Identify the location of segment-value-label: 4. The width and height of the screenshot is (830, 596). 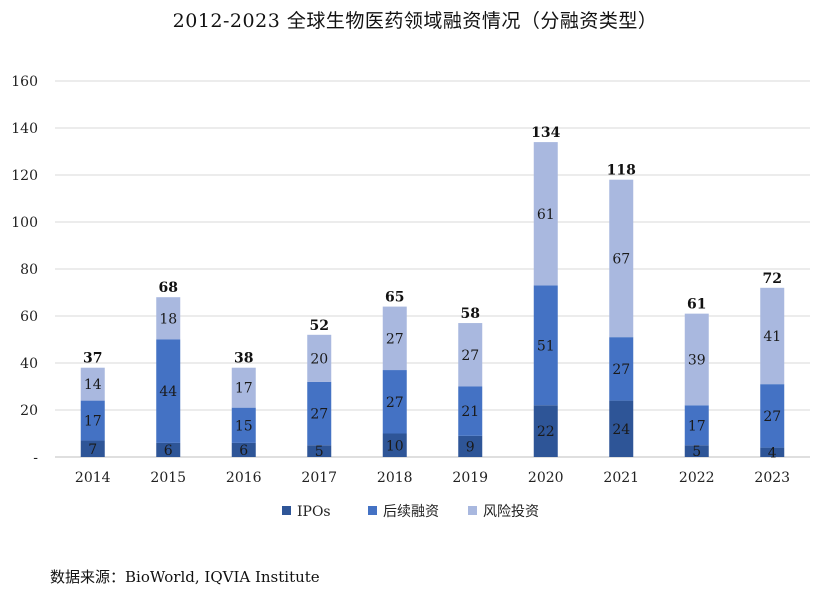
(772, 453).